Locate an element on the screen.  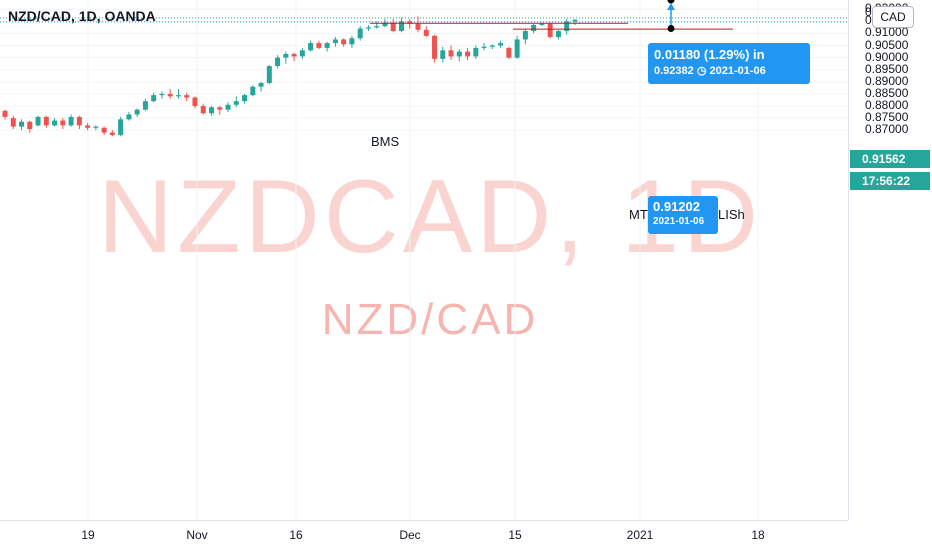
price-tick: 0.92500 is located at coordinates (886, 1).